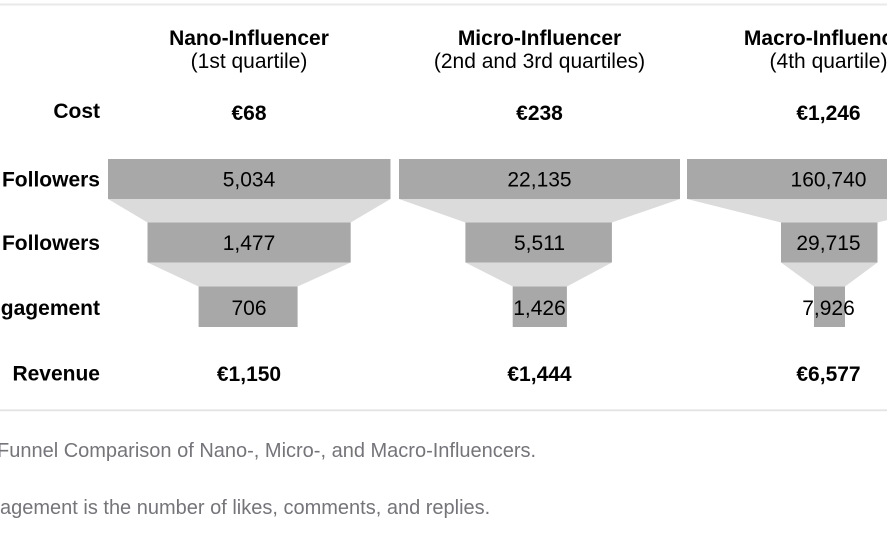 Image resolution: width=887 pixels, height=554 pixels. I want to click on svg-text: (1st quartile), so click(249, 61).